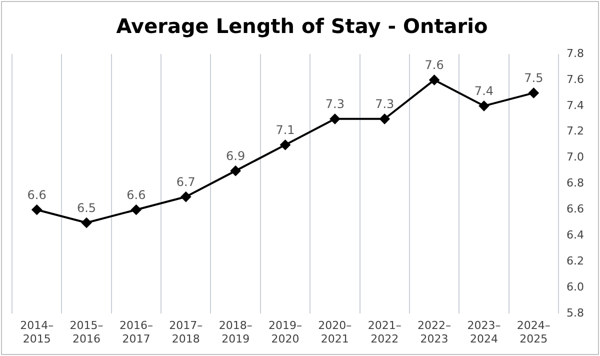  I want to click on x-tick-label: 2023–2024, so click(484, 332).